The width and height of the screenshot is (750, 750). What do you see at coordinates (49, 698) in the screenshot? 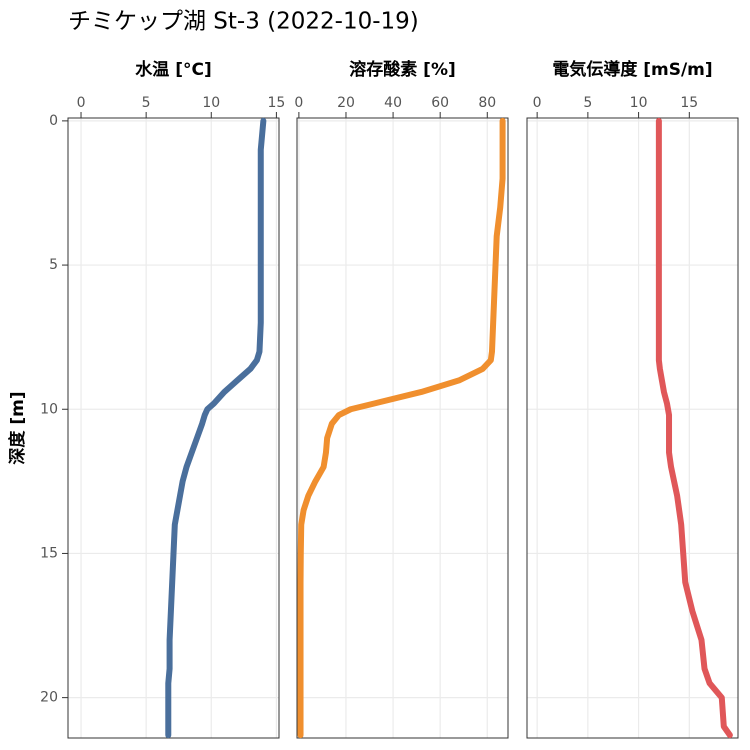
I see `y-tick-label: 20` at bounding box center [49, 698].